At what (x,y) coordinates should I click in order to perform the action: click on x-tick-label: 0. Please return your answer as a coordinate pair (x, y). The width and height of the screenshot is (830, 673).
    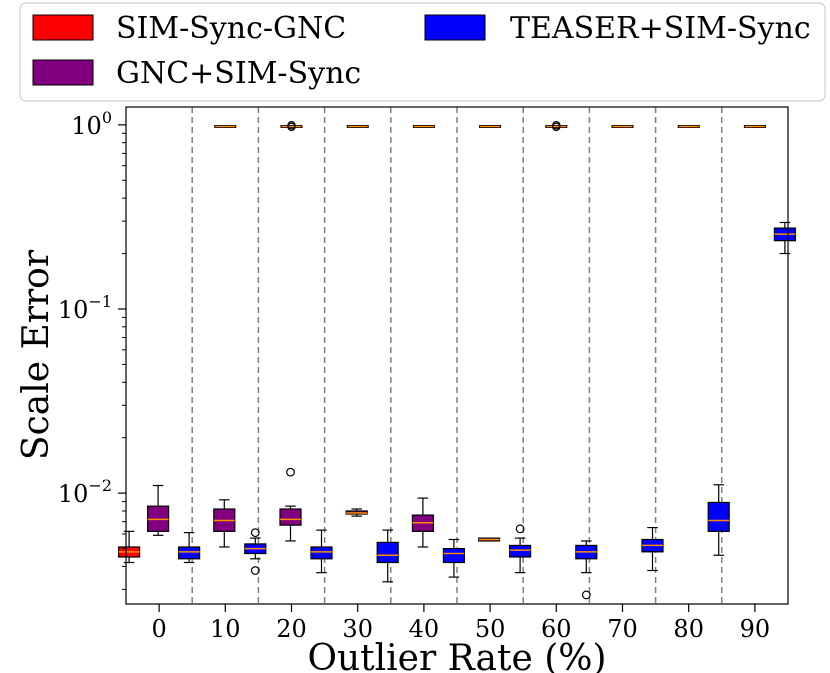
    Looking at the image, I should click on (158, 629).